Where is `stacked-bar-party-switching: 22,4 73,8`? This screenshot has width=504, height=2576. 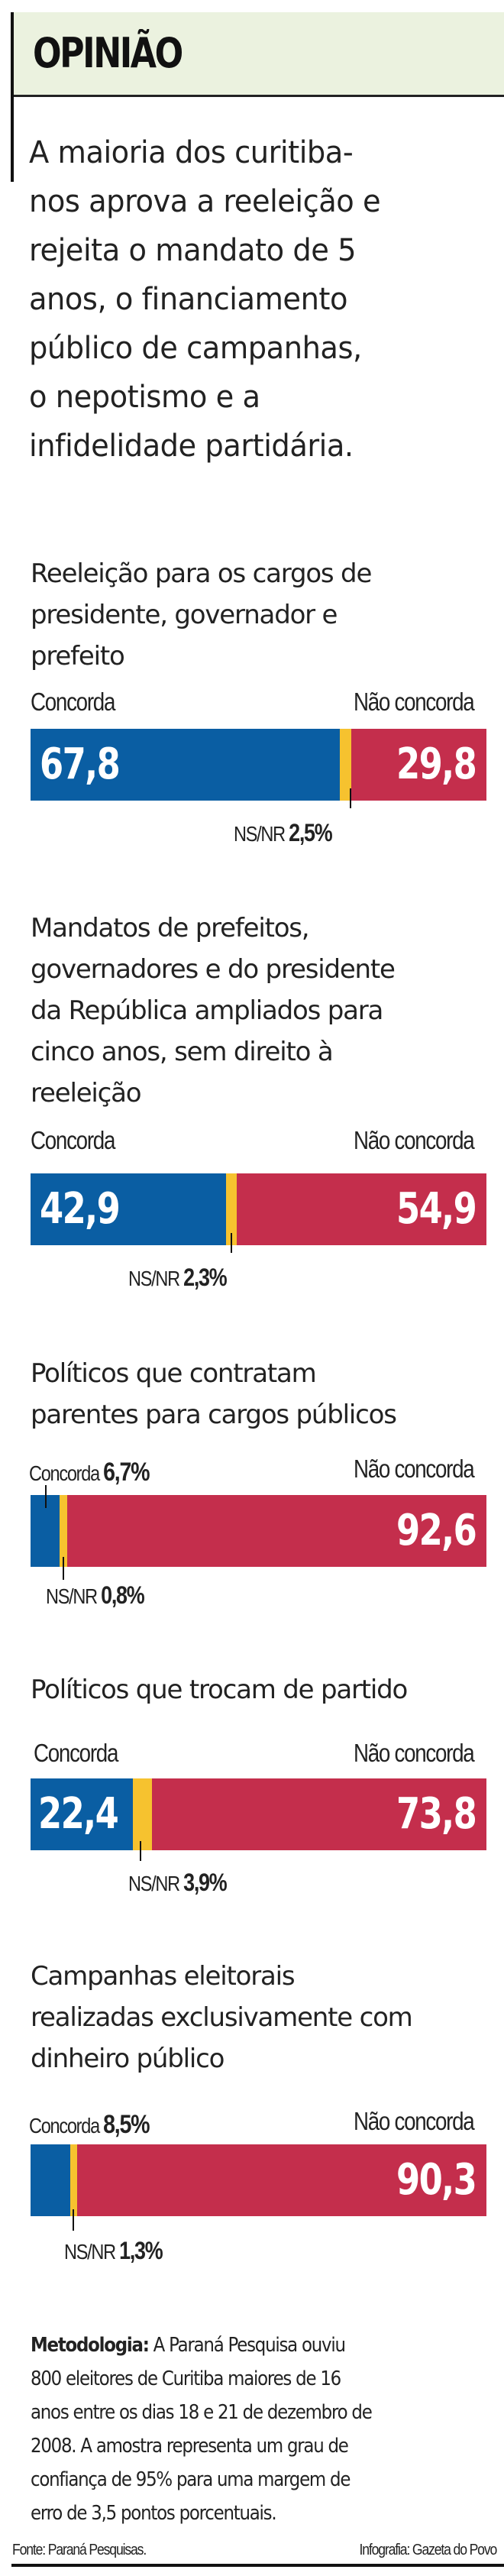 stacked-bar-party-switching: 22,4 73,8 is located at coordinates (258, 1814).